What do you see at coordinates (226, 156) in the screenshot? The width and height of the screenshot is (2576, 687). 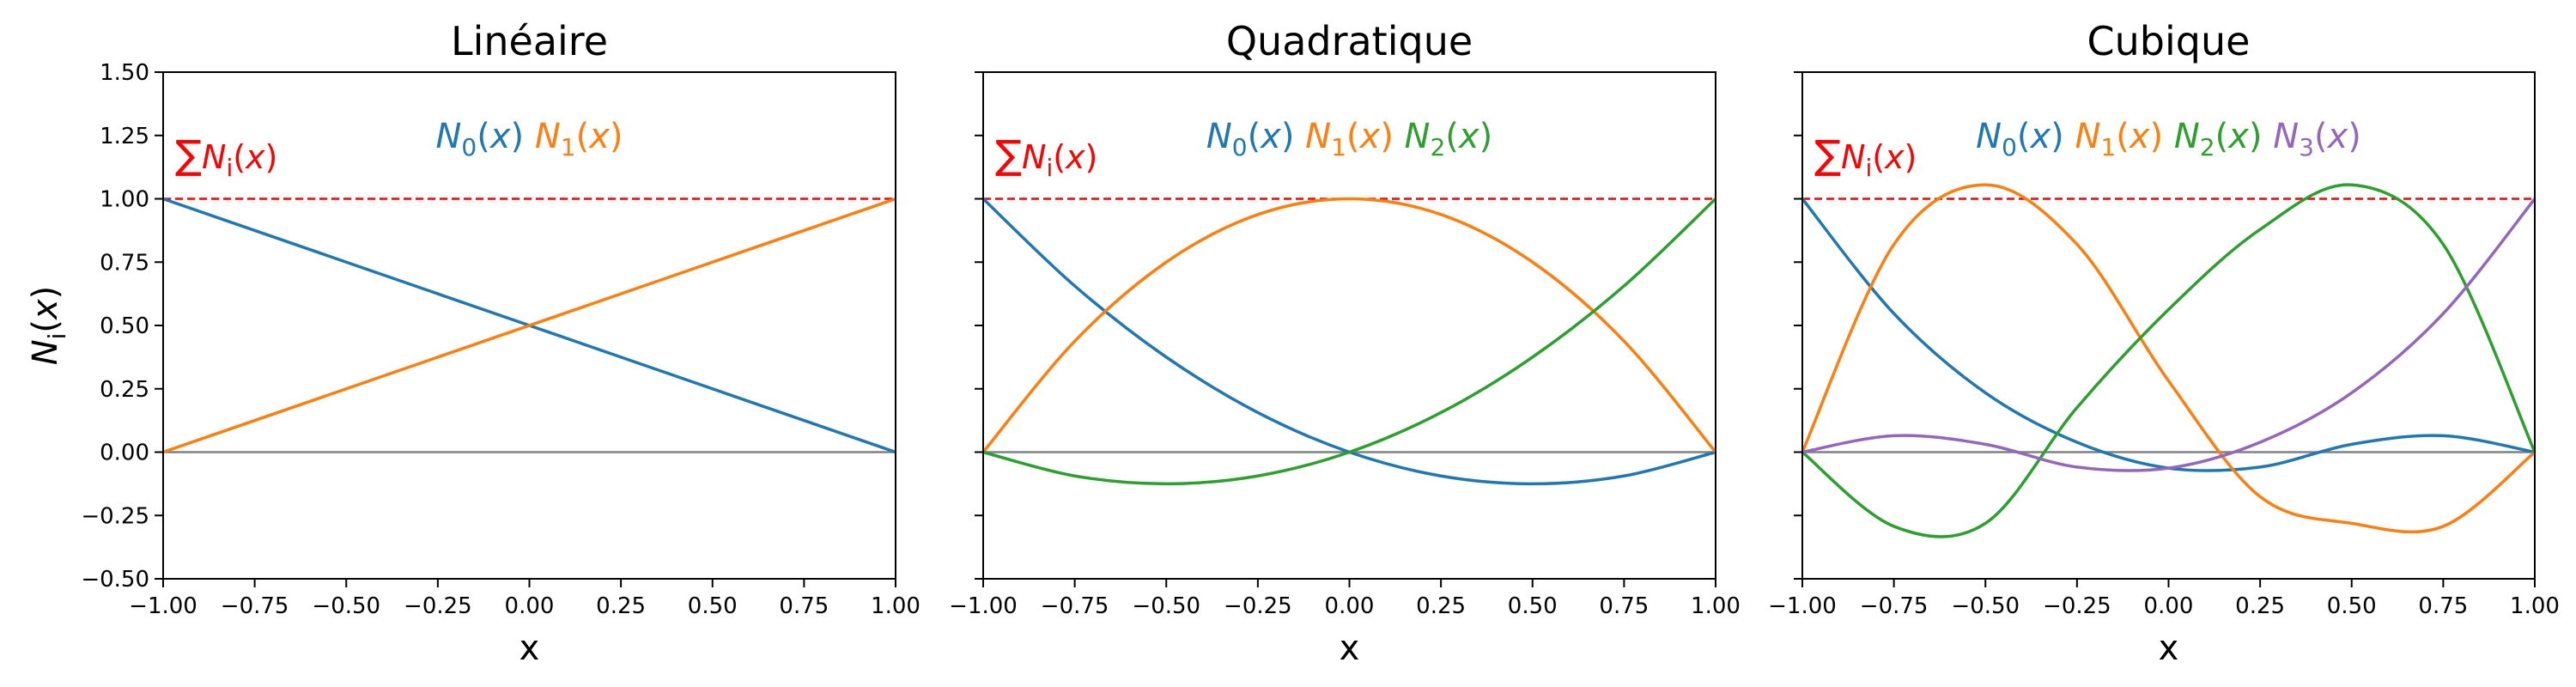 I see `panel-0-sum-label: ∑Ni(x)` at bounding box center [226, 156].